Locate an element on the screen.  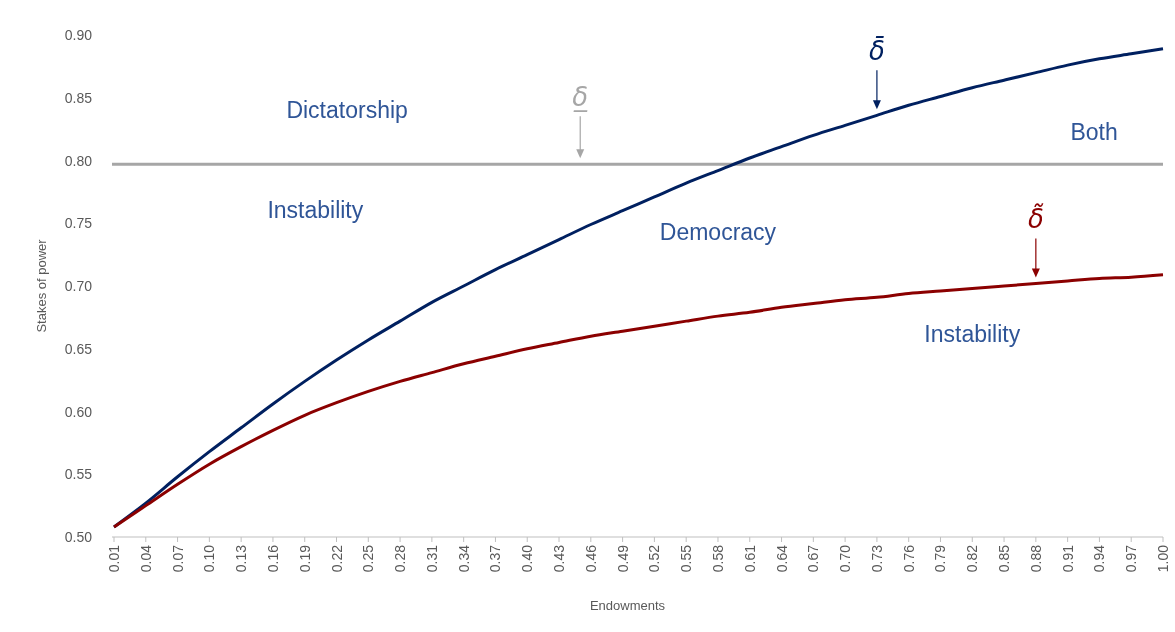
x-tick-label: 0.82 is located at coordinates (972, 558).